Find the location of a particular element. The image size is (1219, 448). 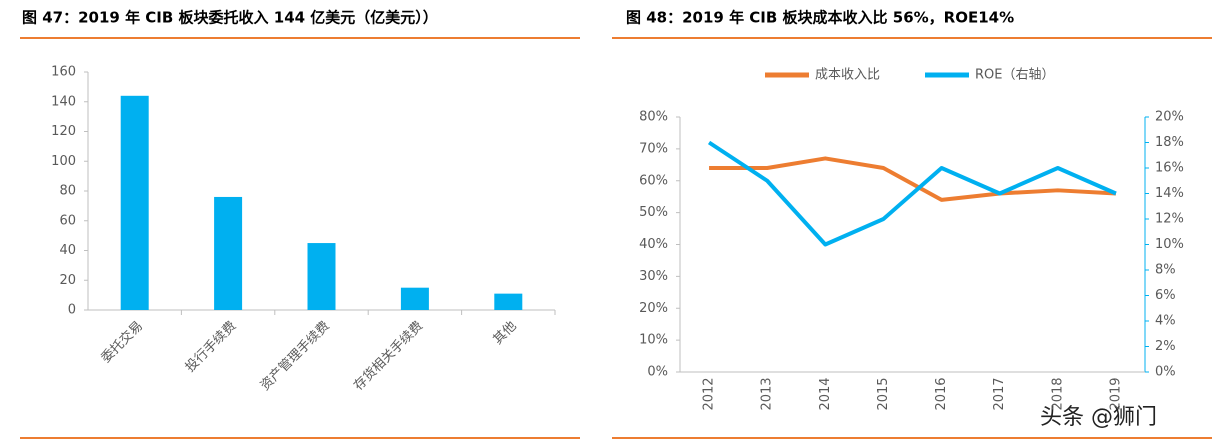

y-tick-label: 40% is located at coordinates (653, 244).